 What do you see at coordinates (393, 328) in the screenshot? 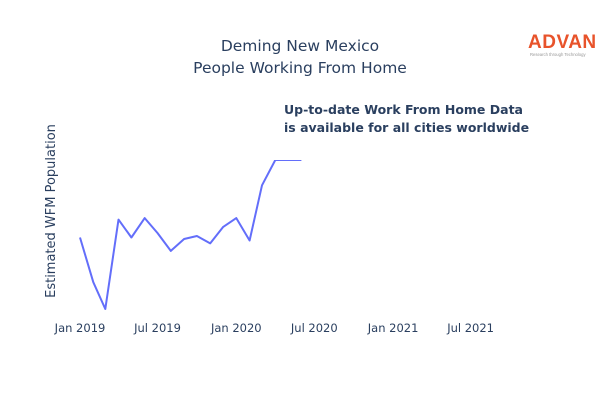
I see `x-tick-label: Jan 2021` at bounding box center [393, 328].